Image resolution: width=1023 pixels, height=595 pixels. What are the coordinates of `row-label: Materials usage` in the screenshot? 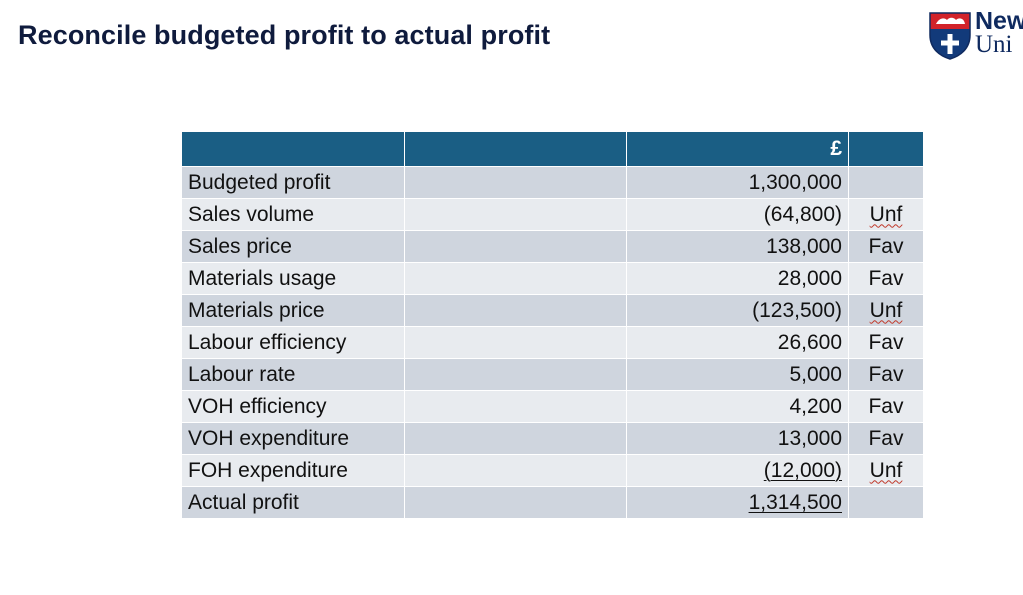 It's located at (293, 278).